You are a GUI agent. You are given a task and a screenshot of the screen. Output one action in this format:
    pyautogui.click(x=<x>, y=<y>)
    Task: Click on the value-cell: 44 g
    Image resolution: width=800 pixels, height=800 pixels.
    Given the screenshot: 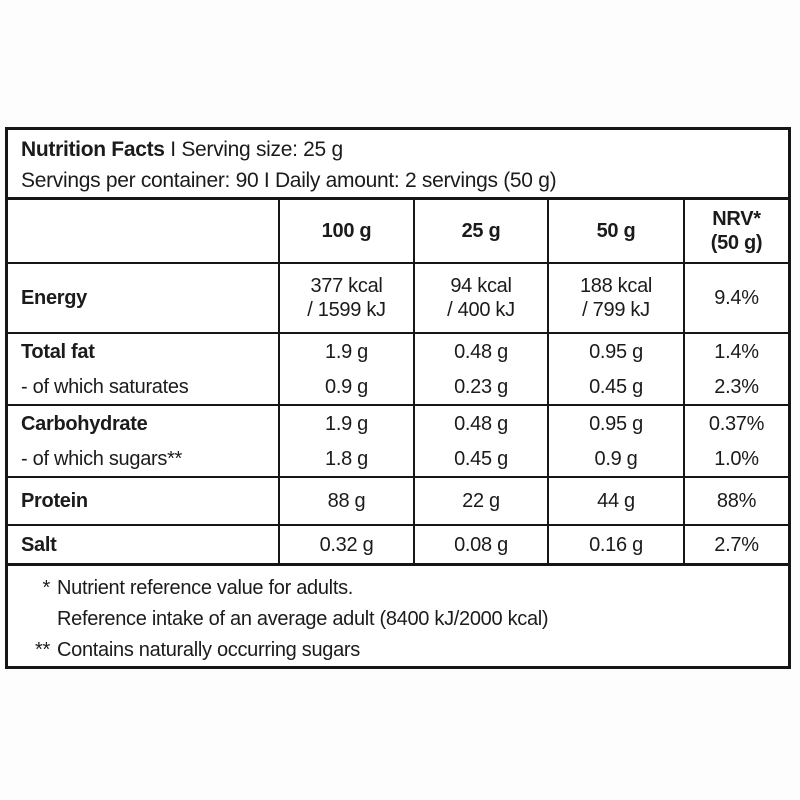 What is the action you would take?
    pyautogui.click(x=615, y=501)
    